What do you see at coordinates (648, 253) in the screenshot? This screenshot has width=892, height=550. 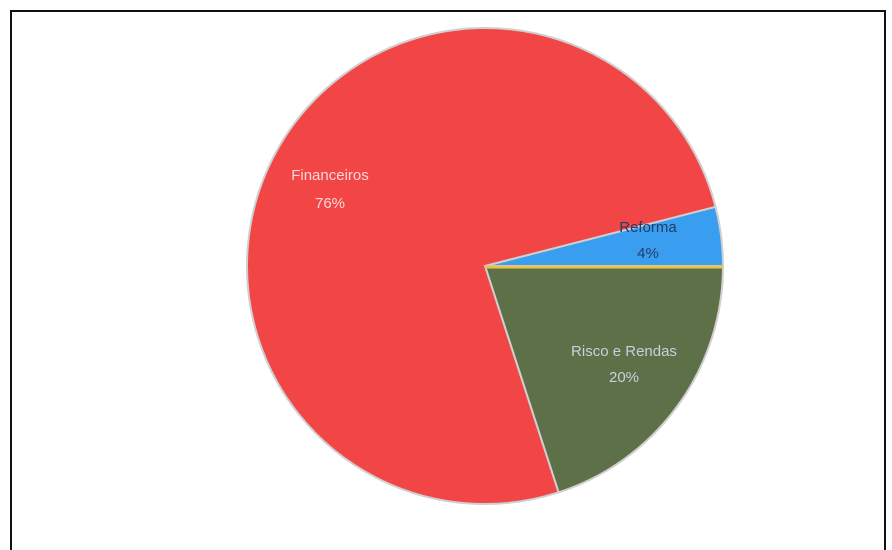 I see `pie-label-value: 4%` at bounding box center [648, 253].